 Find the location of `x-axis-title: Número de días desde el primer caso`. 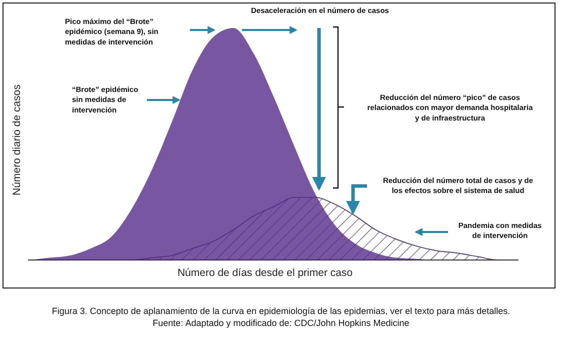

x-axis-title: Número de días desde el primer caso is located at coordinates (265, 273).